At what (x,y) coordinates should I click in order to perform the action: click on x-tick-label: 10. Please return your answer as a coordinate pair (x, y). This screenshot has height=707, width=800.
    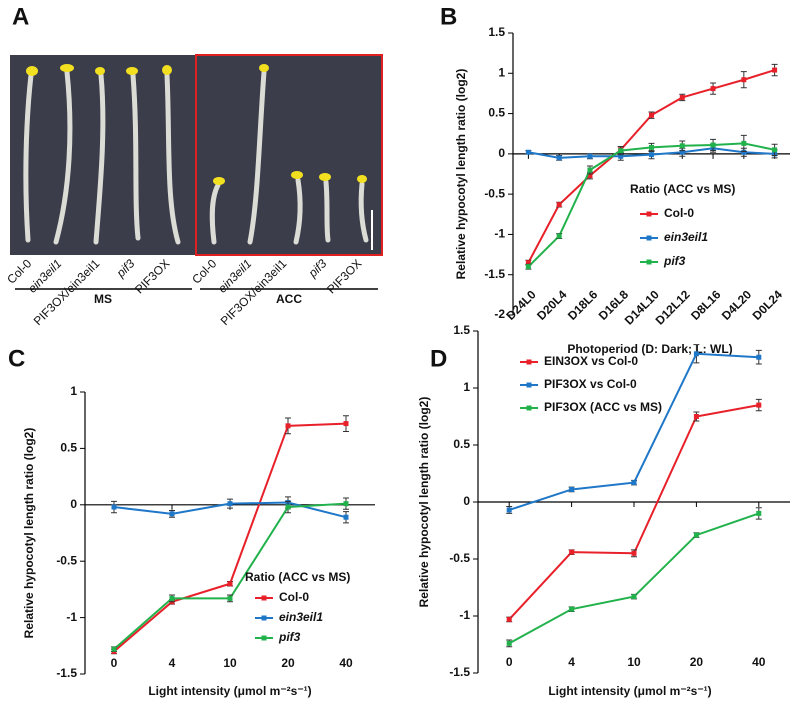
    Looking at the image, I should click on (230, 663).